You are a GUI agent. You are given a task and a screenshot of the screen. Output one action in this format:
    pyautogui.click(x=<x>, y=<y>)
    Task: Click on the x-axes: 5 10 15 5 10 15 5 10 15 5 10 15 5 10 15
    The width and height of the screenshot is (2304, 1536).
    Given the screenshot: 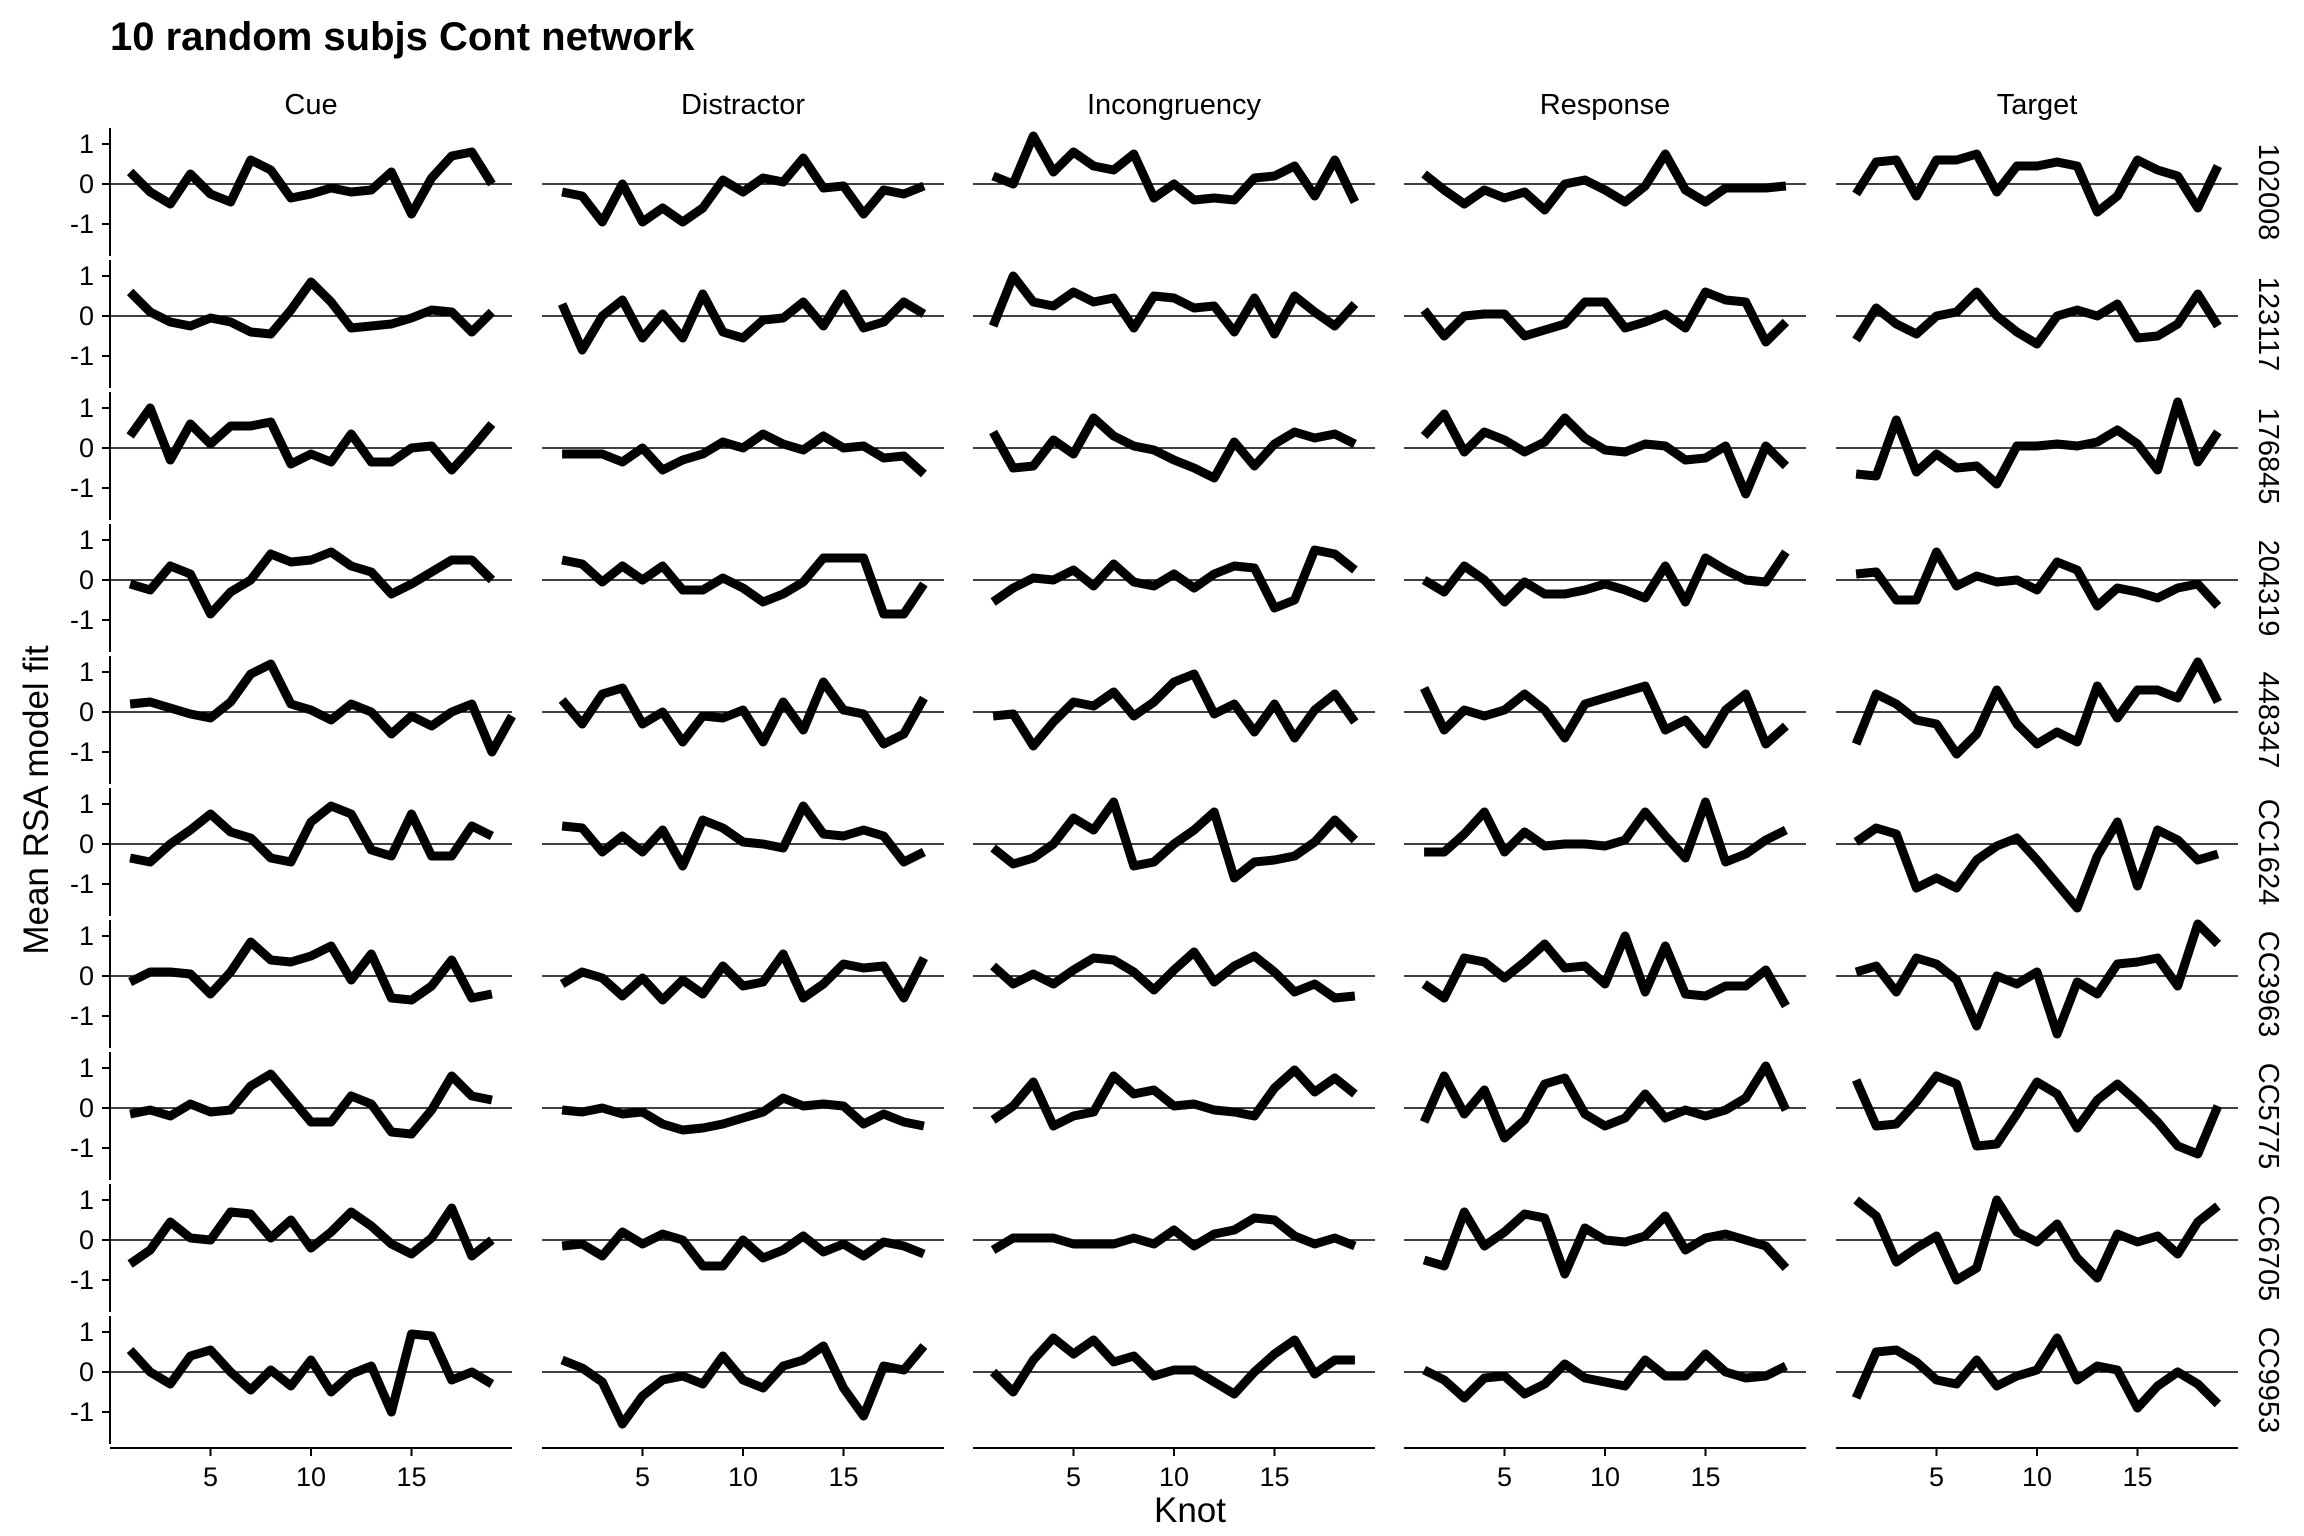 What is the action you would take?
    pyautogui.click(x=1174, y=1469)
    